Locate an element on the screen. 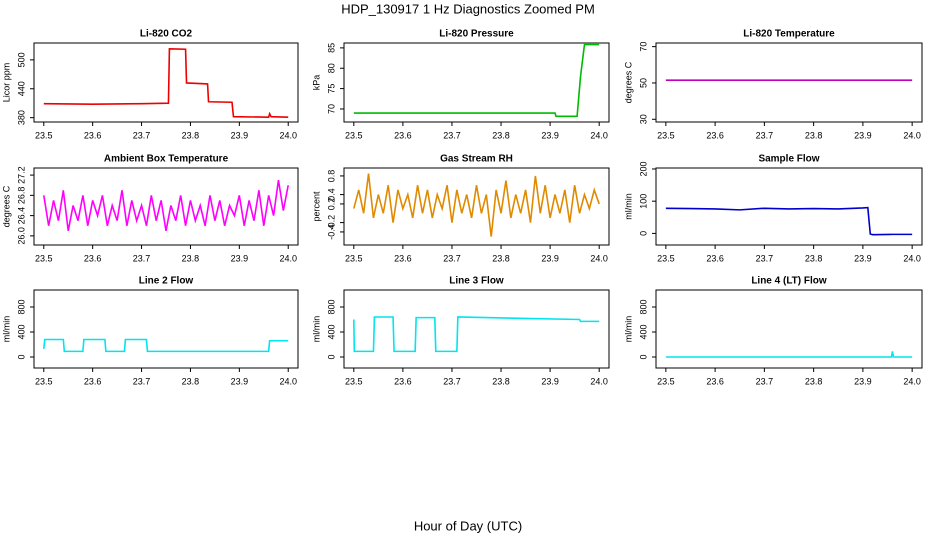 The height and width of the screenshot is (540, 936). panel-title: Ambient Box Temperature is located at coordinates (166, 159).